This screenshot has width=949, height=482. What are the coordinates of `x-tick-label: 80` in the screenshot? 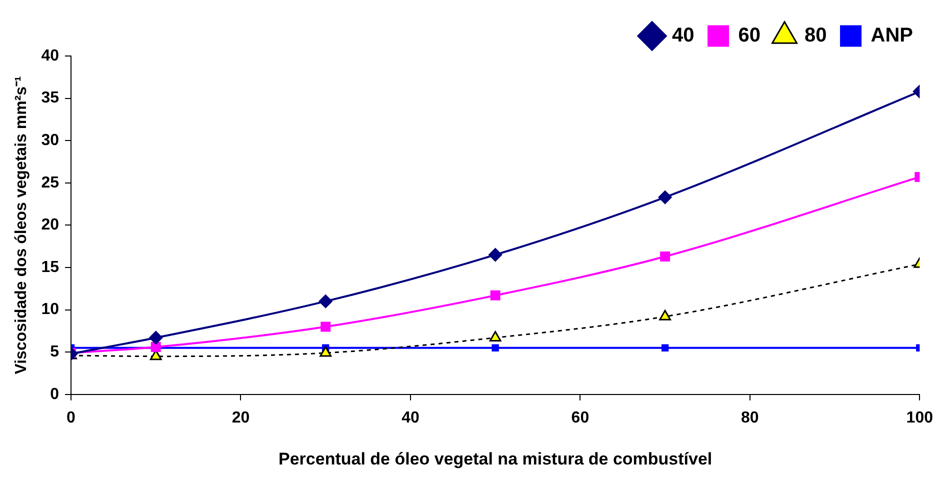 It's located at (750, 417).